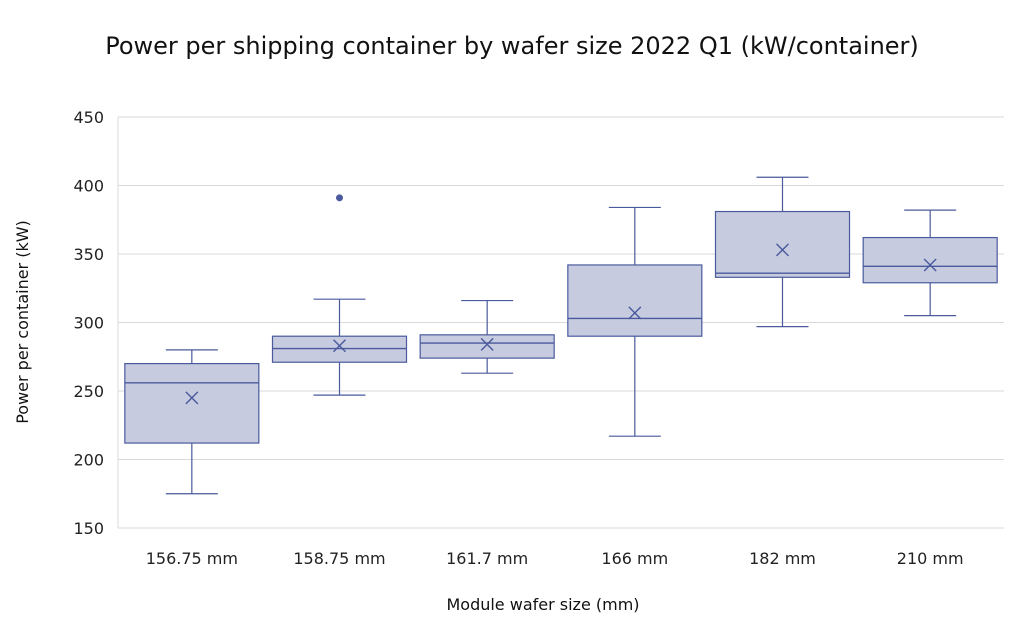 The width and height of the screenshot is (1024, 620). What do you see at coordinates (88, 117) in the screenshot?
I see `y-tick-label: 450` at bounding box center [88, 117].